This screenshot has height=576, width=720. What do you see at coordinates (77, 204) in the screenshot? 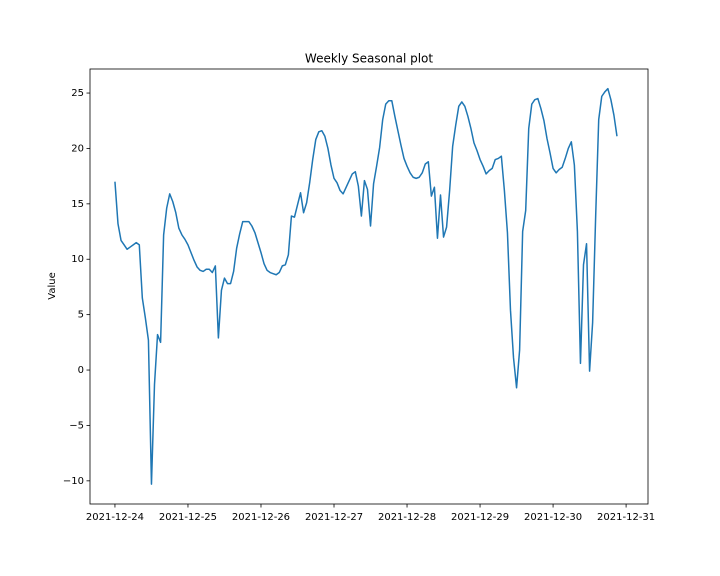
I see `y-tick-label: 15` at bounding box center [77, 204].